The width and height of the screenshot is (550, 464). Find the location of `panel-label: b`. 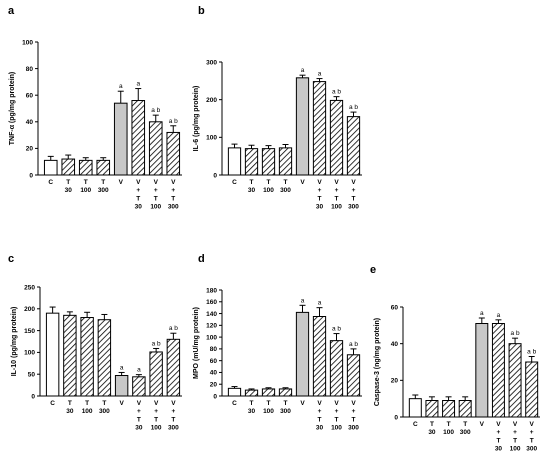

panel-label: b is located at coordinates (201, 11).